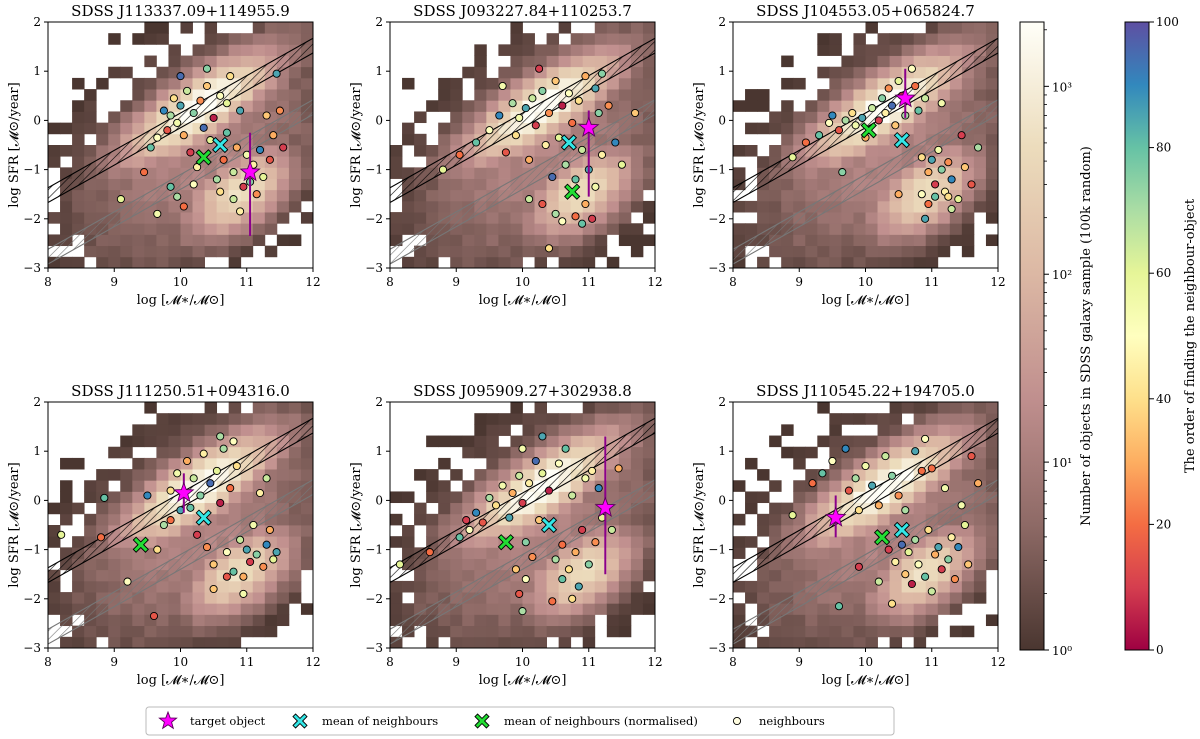 The image size is (1200, 739). What do you see at coordinates (374, 550) in the screenshot?
I see `y-tick-label: −1` at bounding box center [374, 550].